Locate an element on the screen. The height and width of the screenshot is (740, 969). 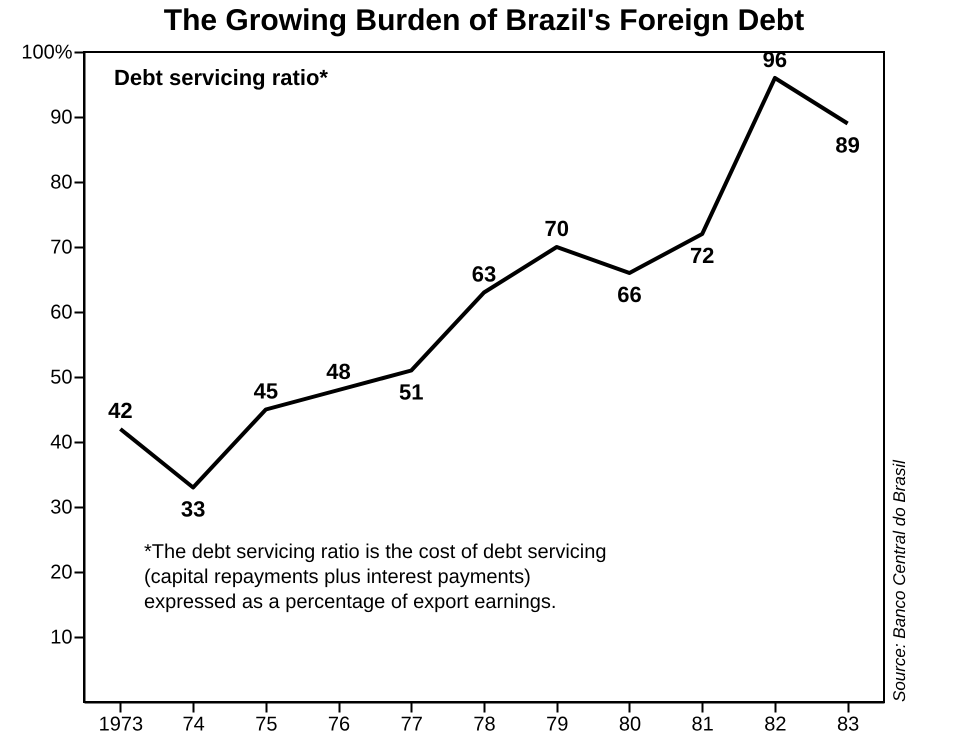
x-tick-label: 74 is located at coordinates (193, 725).